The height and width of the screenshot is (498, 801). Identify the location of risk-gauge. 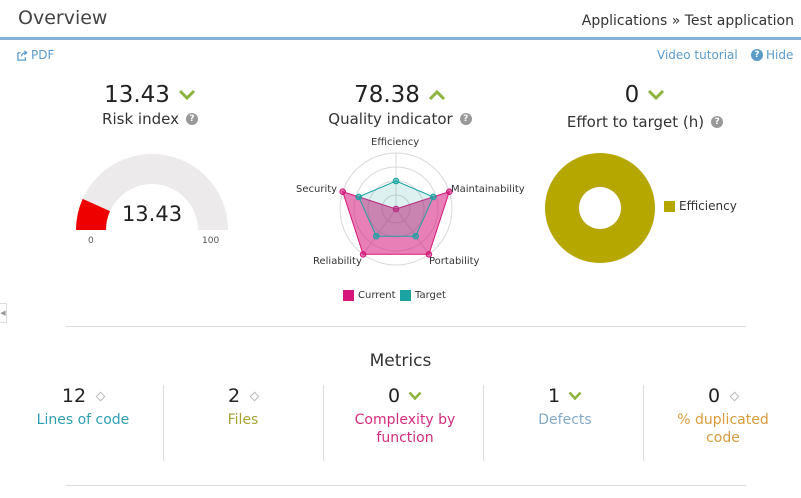
(152, 205).